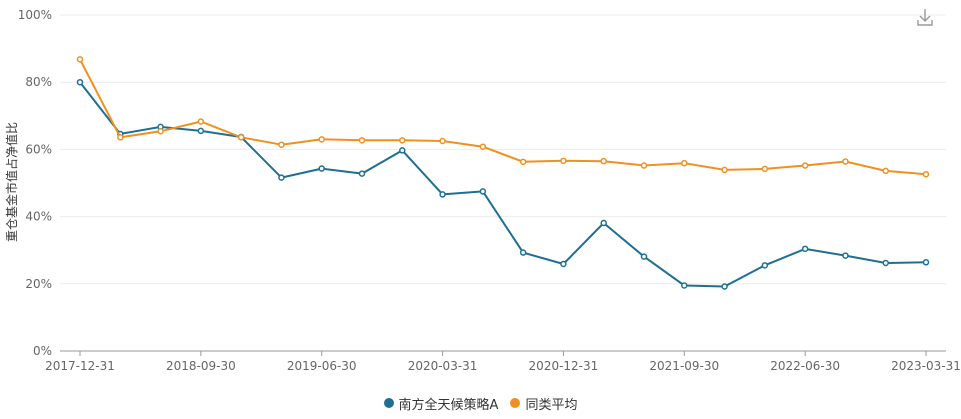  I want to click on y-tick-label: 40%, so click(38, 217).